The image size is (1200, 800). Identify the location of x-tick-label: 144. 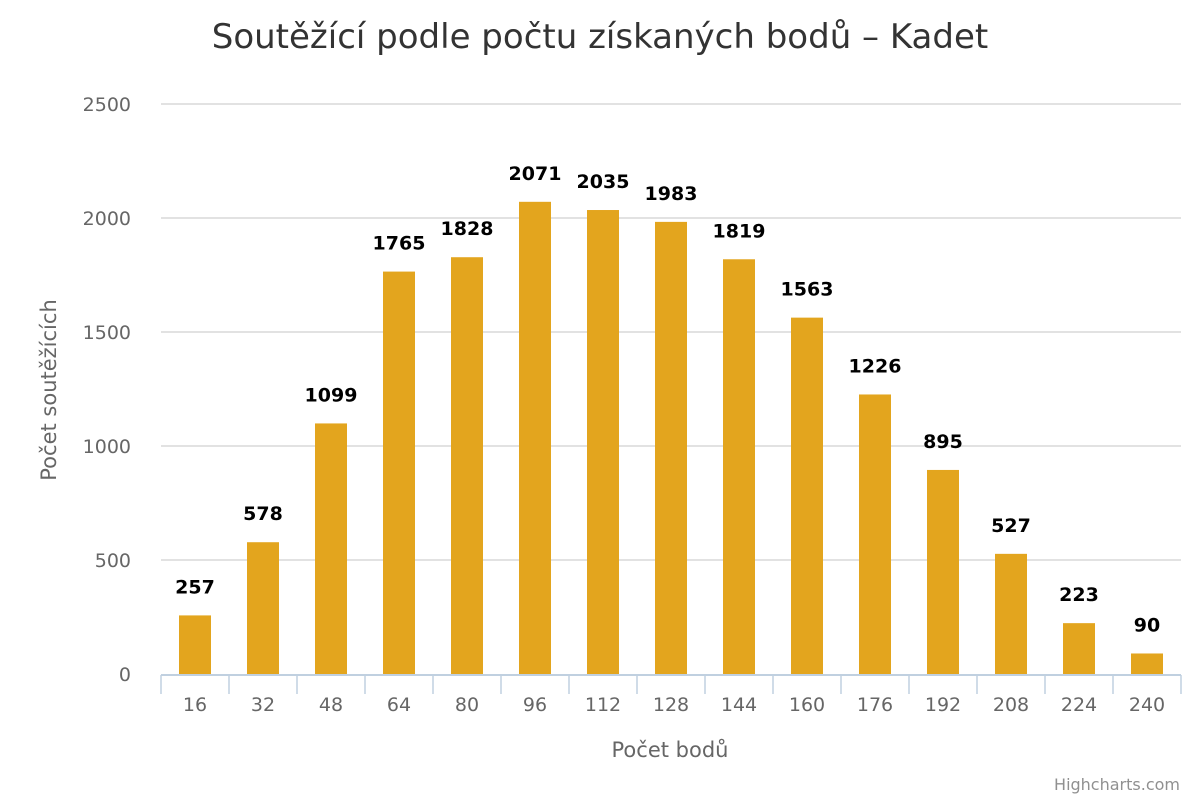
(739, 705).